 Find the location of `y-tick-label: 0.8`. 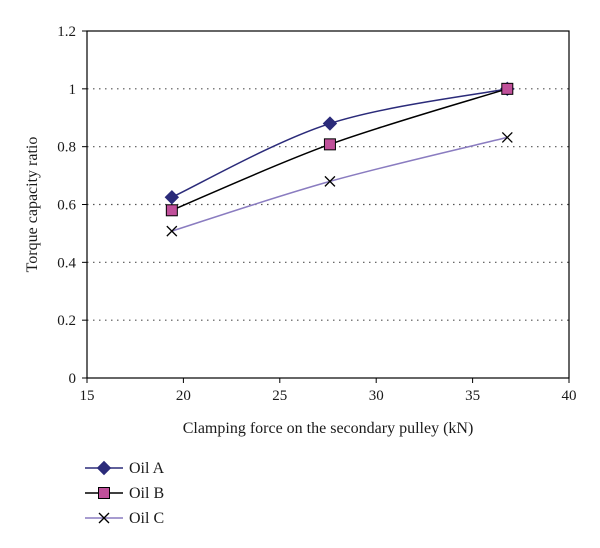

y-tick-label: 0.8 is located at coordinates (66, 148).